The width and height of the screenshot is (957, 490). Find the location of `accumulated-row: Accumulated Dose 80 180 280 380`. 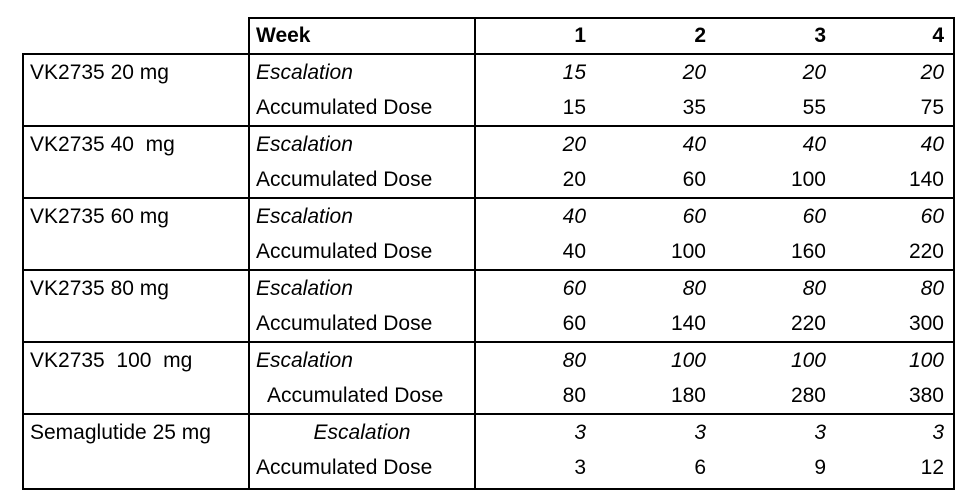

accumulated-row: Accumulated Dose 80 180 280 380 is located at coordinates (489, 396).